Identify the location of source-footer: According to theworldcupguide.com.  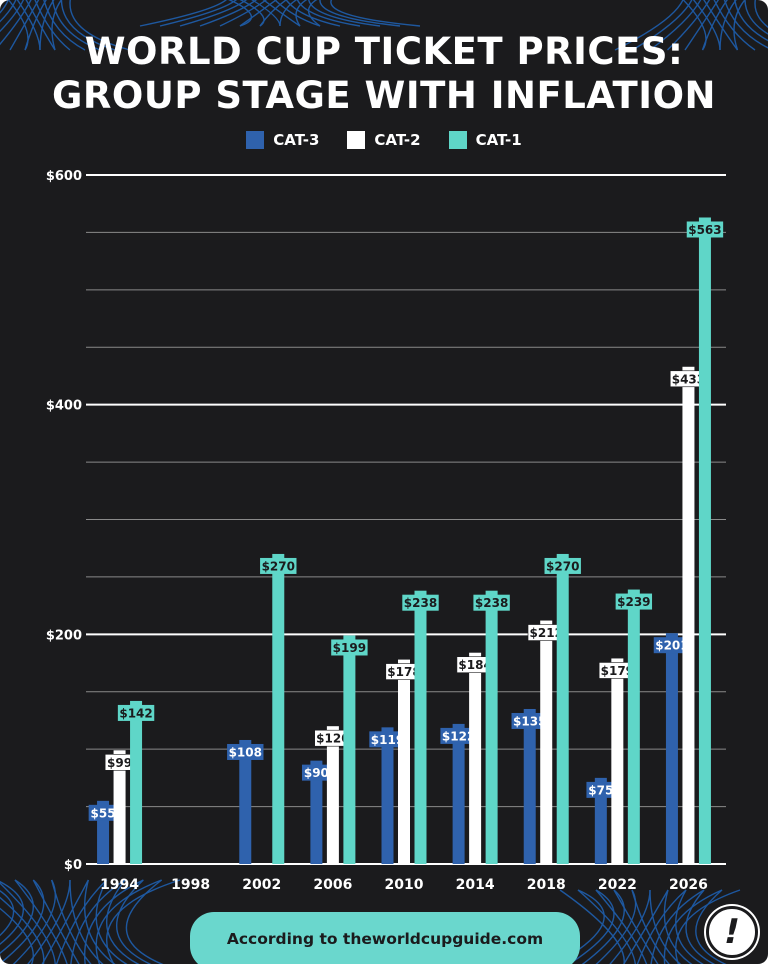
(385, 938).